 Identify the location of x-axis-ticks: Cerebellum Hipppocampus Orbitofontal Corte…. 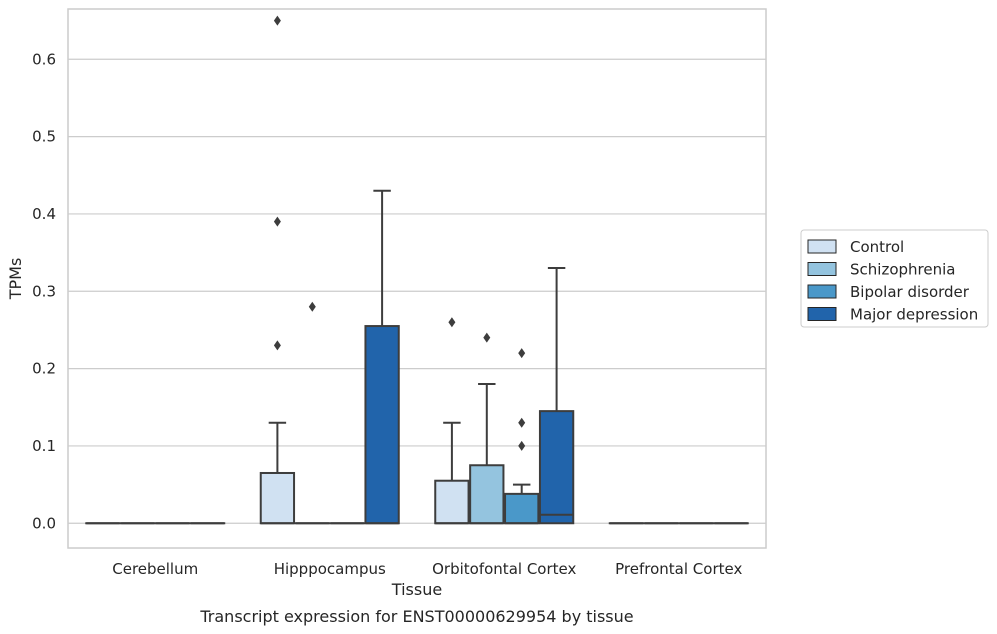
(427, 569).